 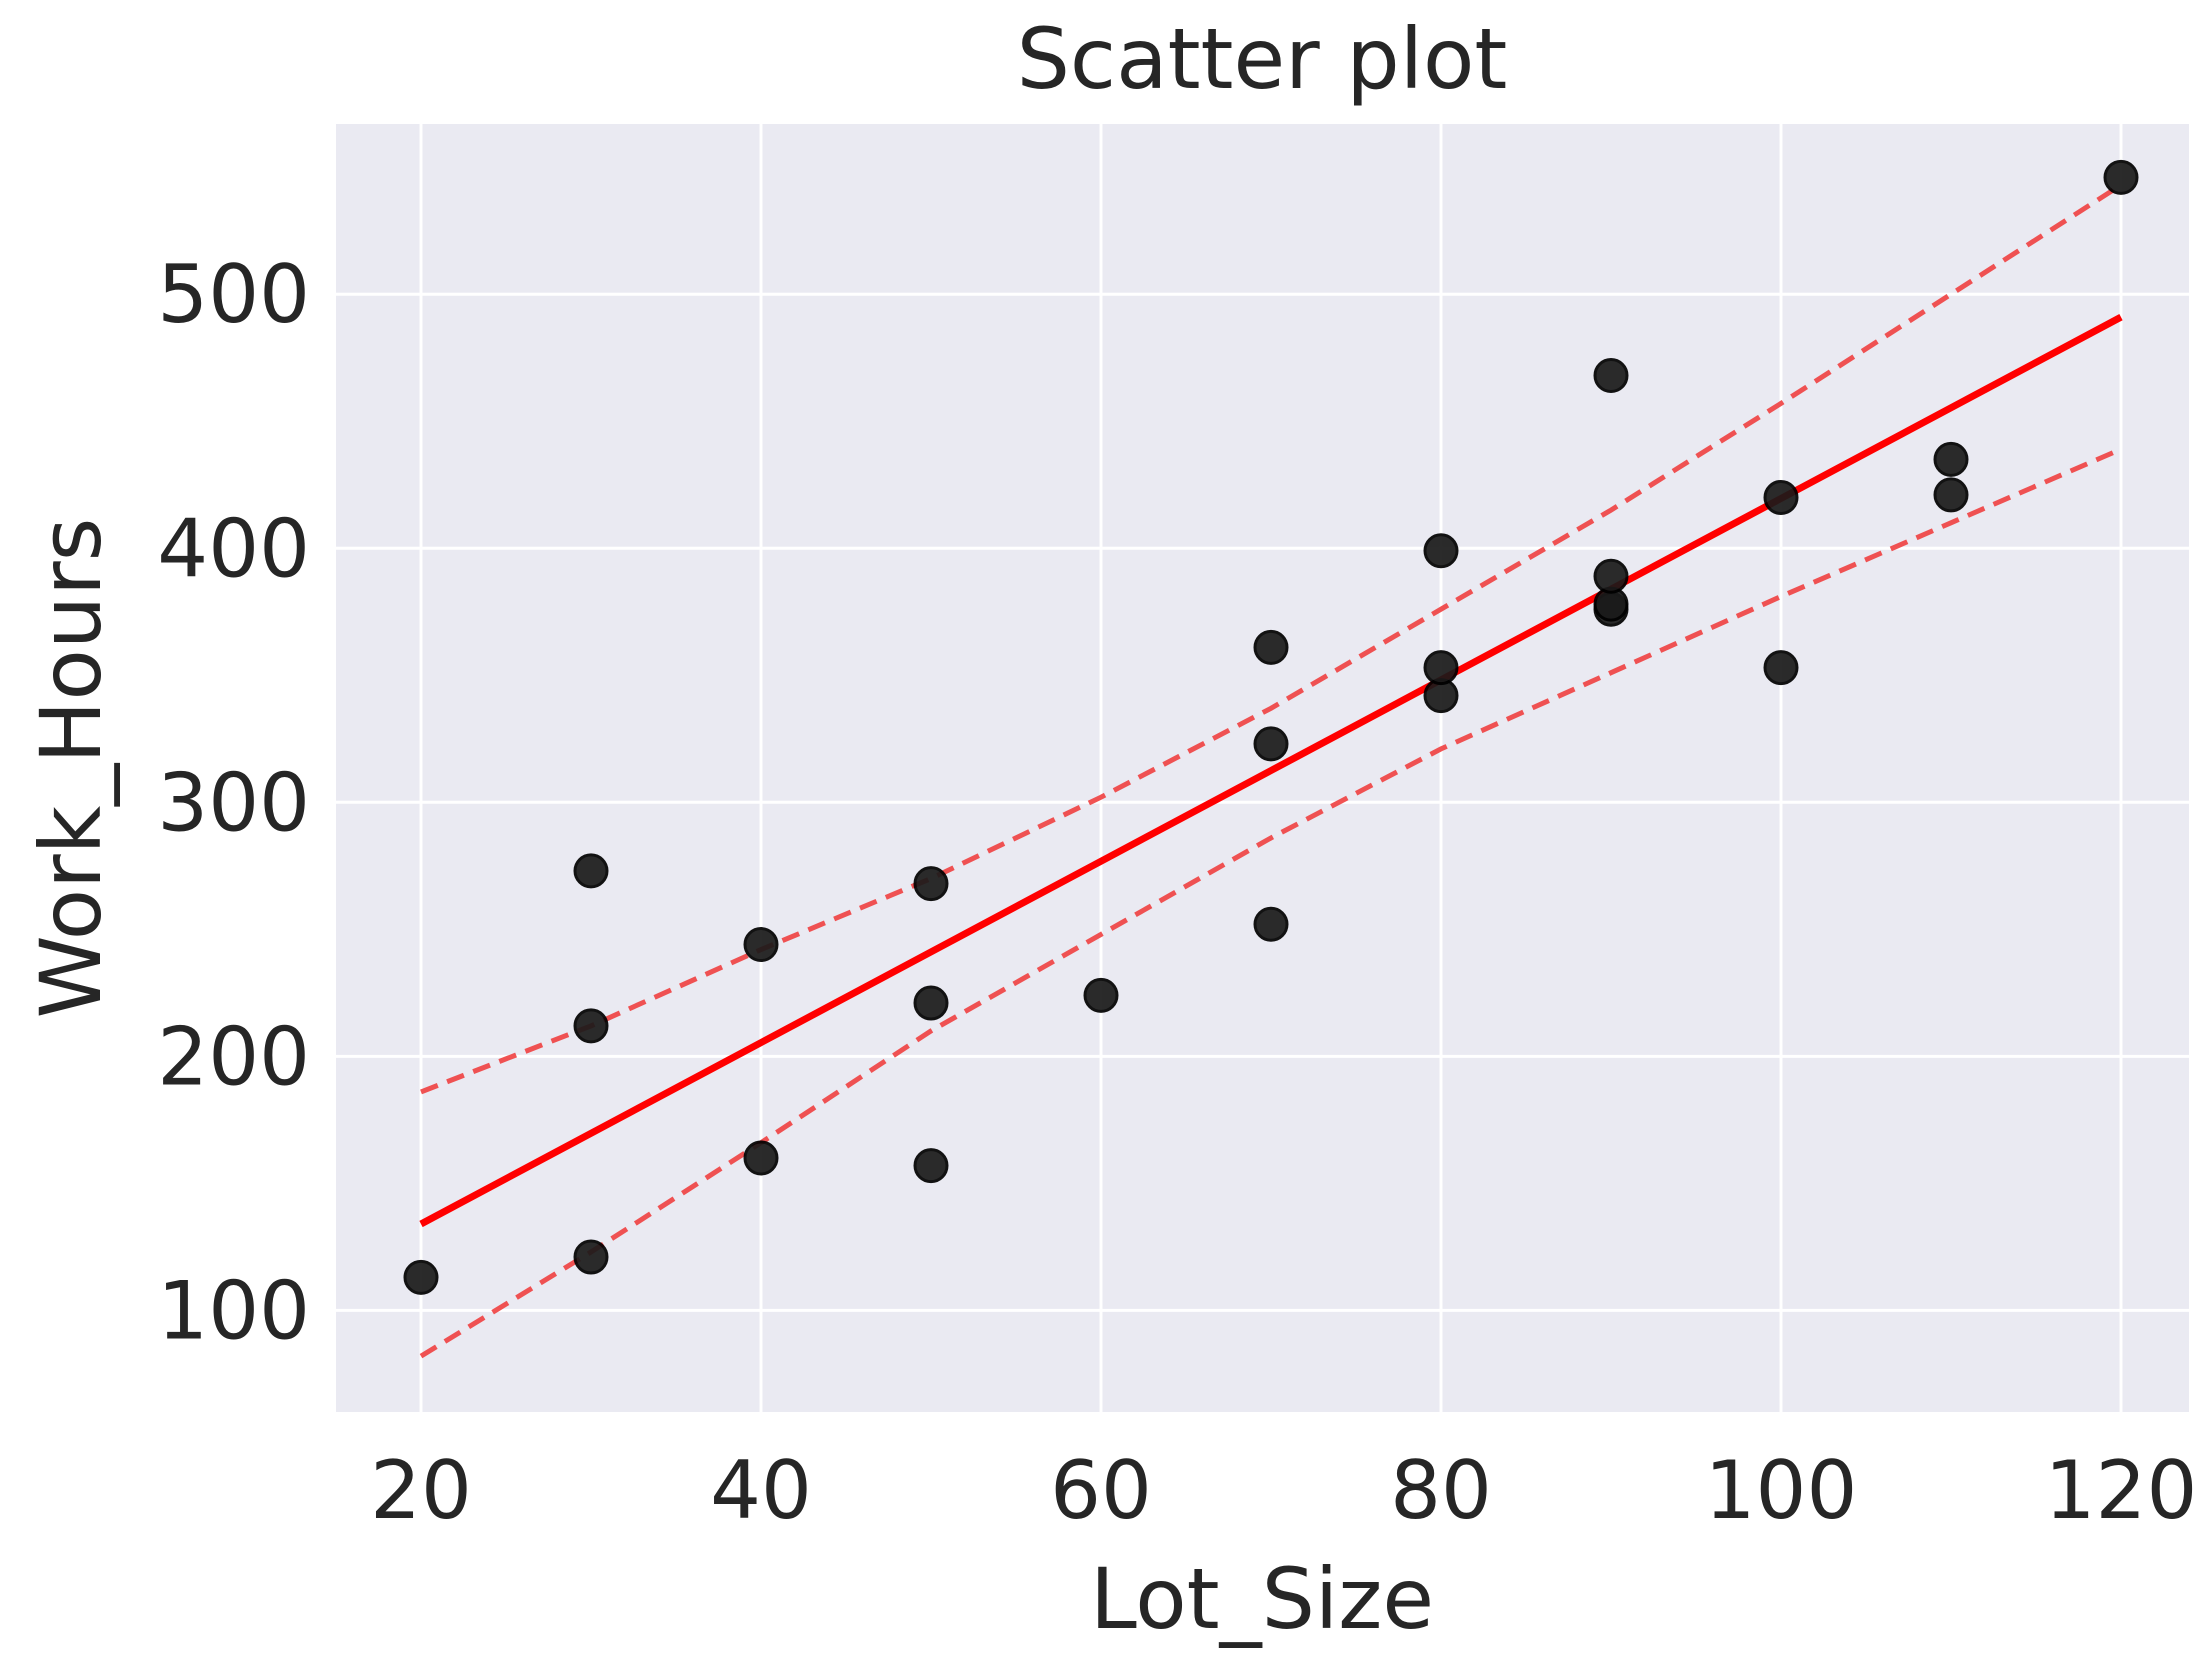 I want to click on x-tick-label: 100, so click(x=1781, y=1490).